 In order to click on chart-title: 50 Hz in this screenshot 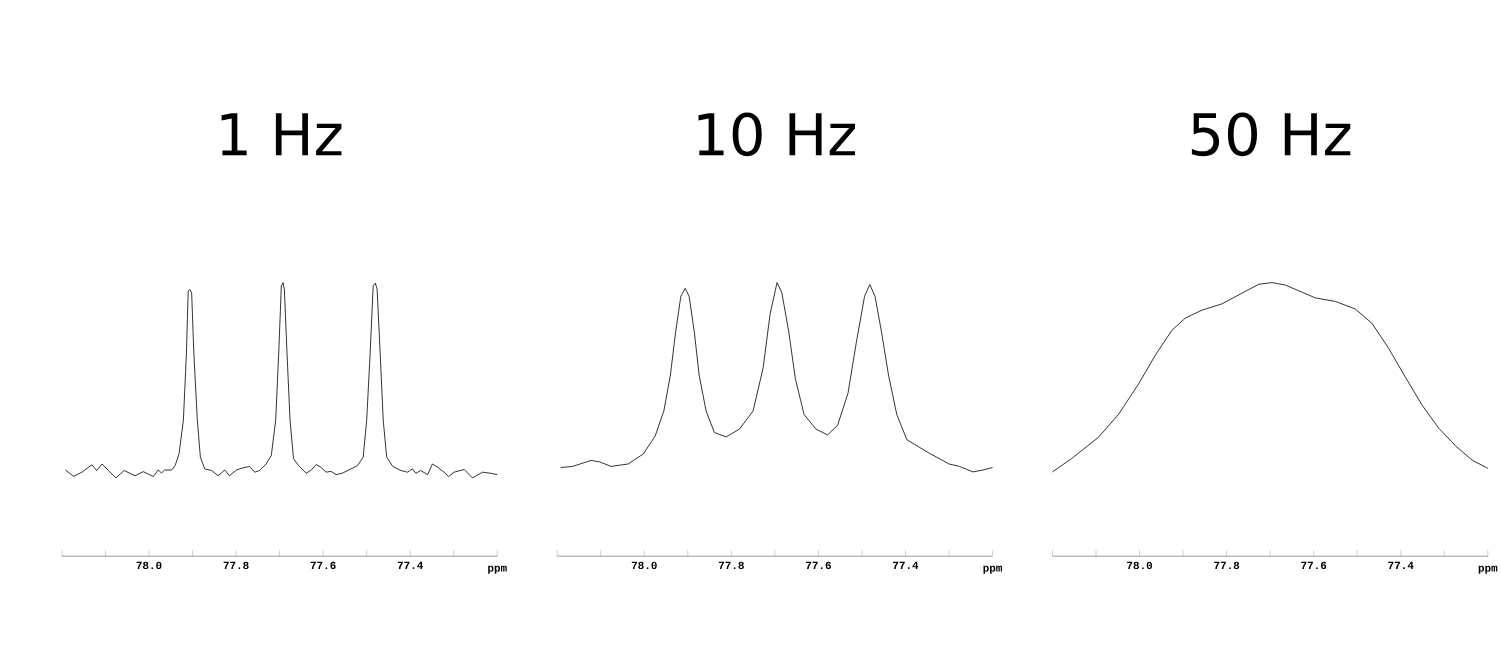, I will do `click(1271, 134)`.